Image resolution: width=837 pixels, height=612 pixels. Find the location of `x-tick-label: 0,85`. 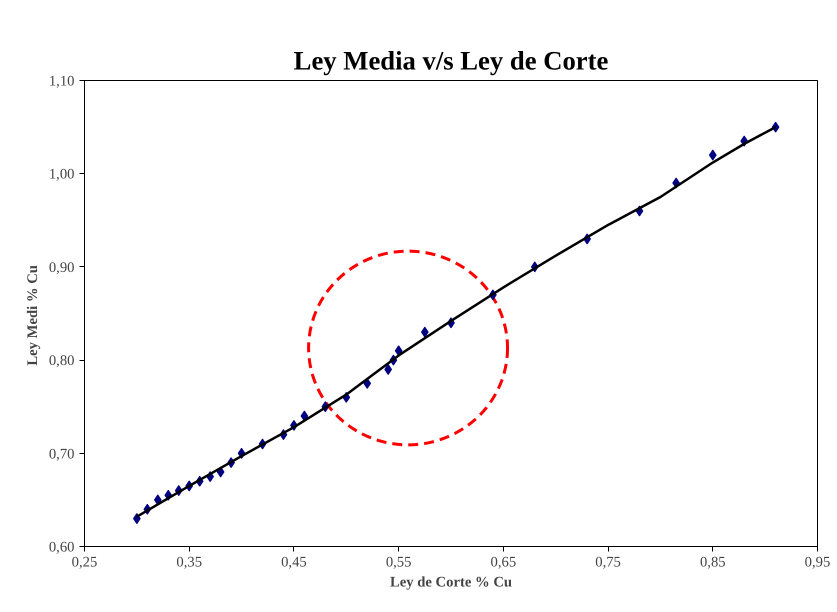

x-tick-label: 0,85 is located at coordinates (713, 562).